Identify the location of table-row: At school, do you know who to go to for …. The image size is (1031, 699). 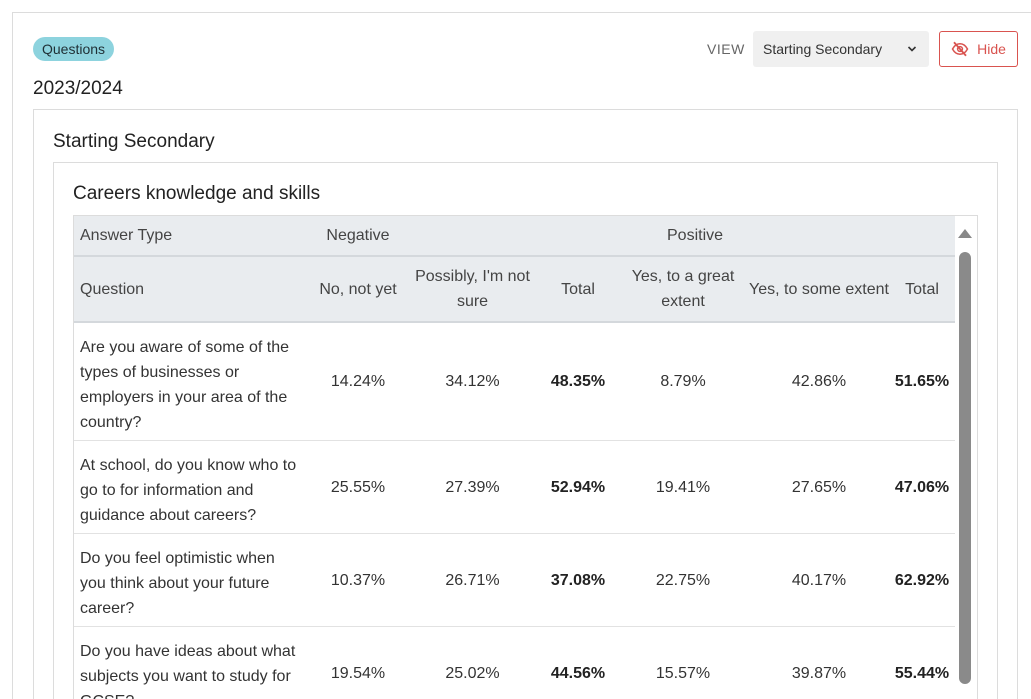
(514, 487).